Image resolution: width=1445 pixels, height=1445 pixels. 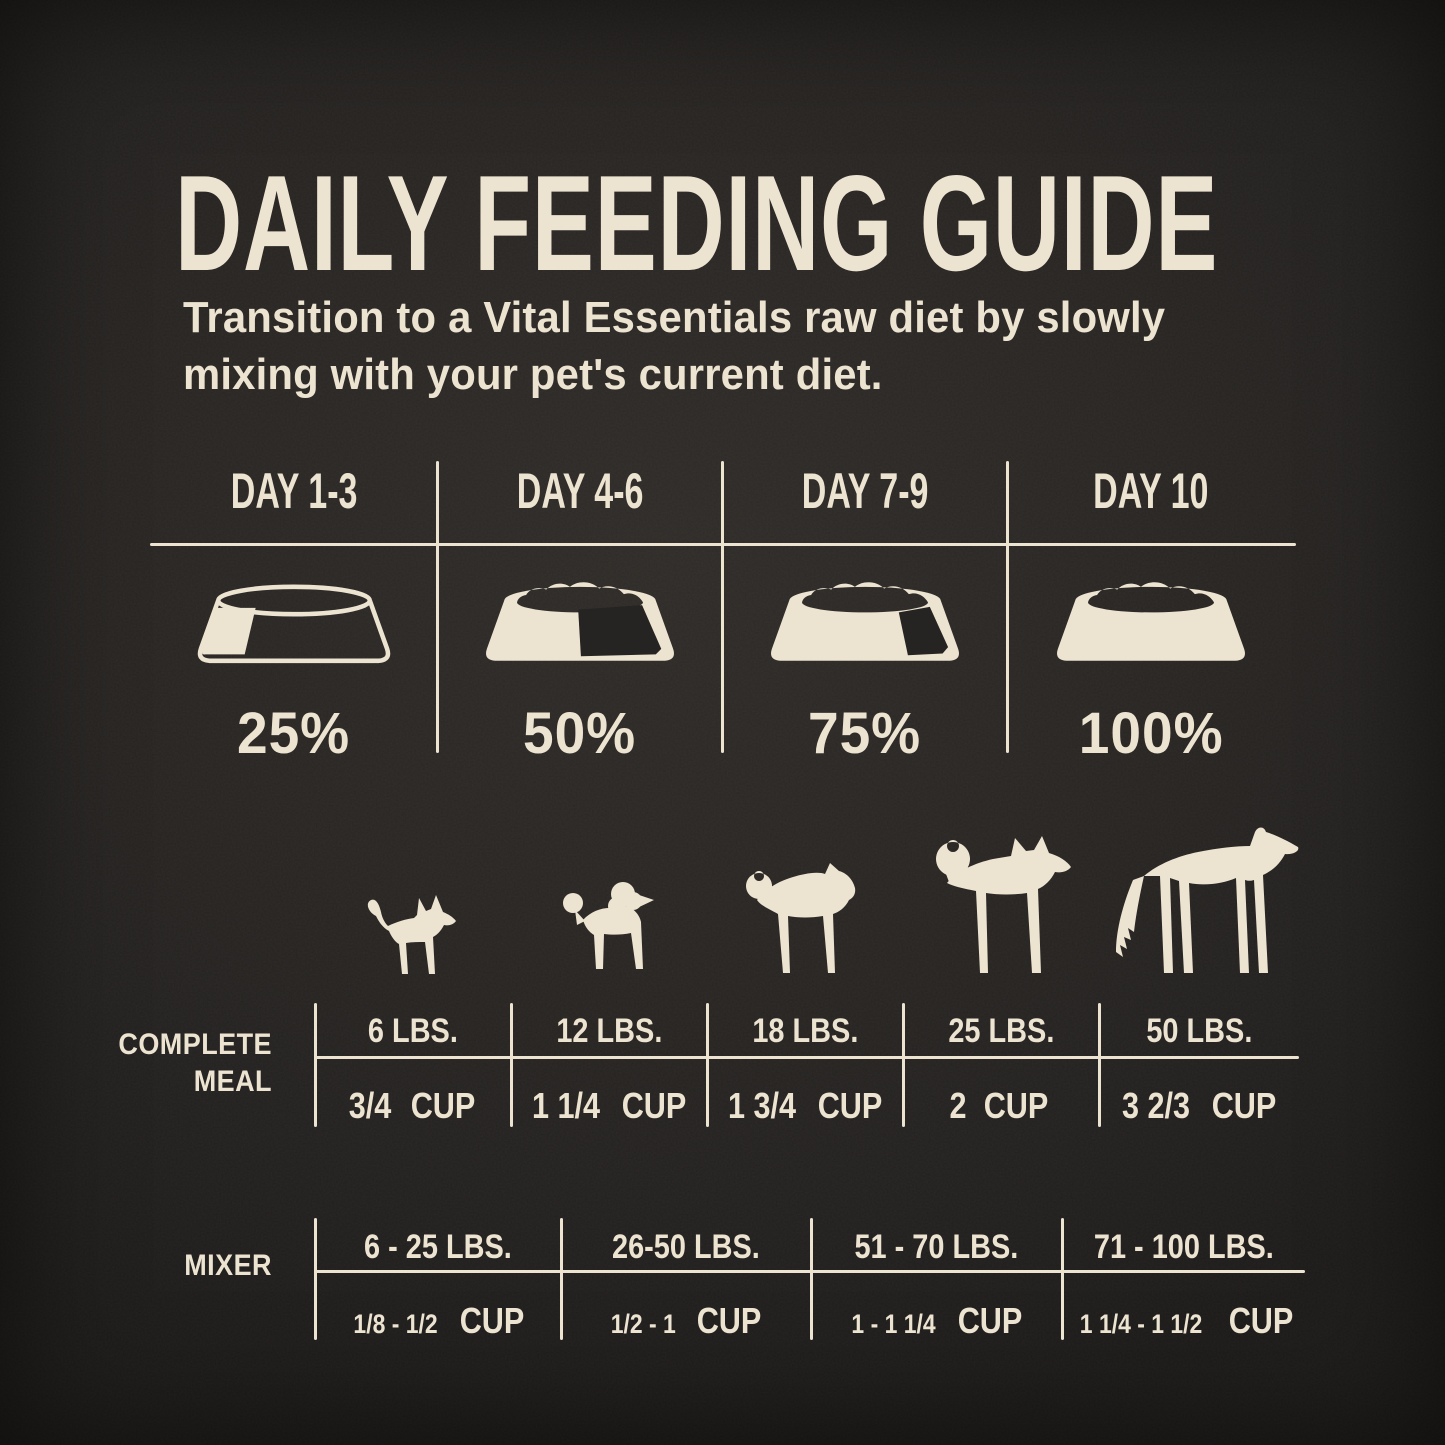 I want to click on meal-cup-1: 3/4 CUP, so click(x=412, y=1105).